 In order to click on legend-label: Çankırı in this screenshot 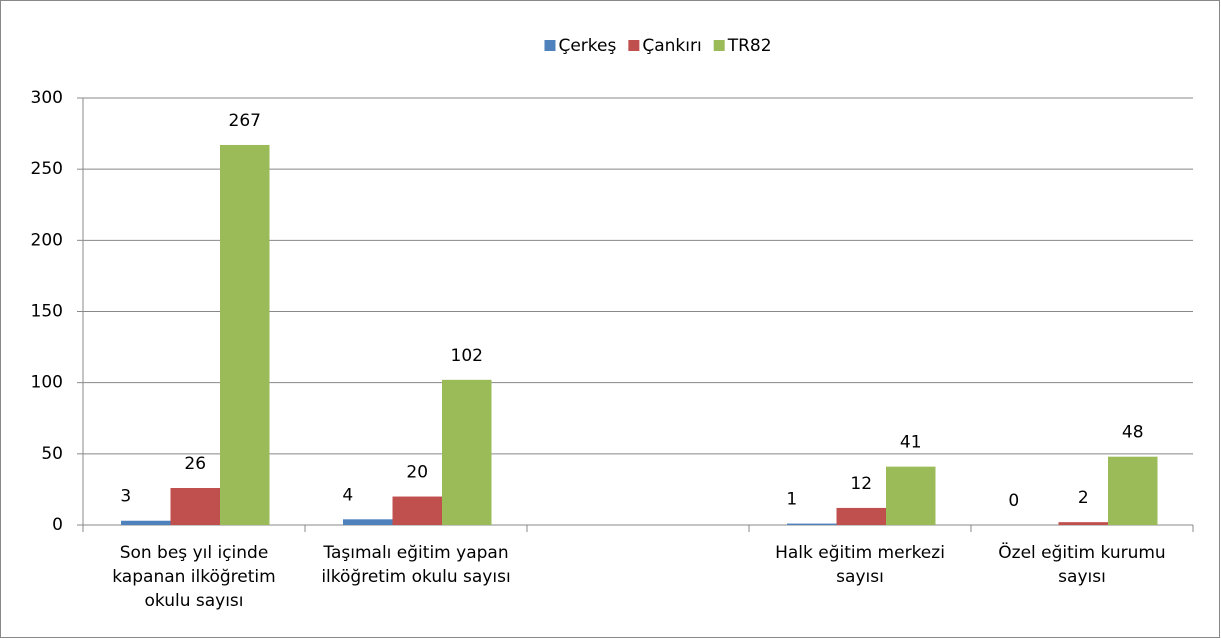, I will do `click(671, 46)`.